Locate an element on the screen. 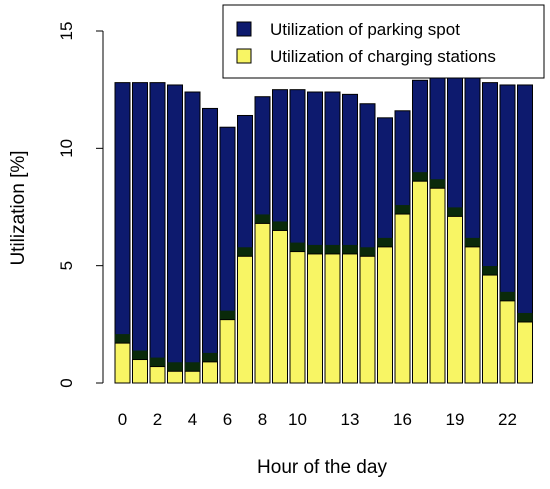  y-axis: 0 5 10 15 is located at coordinates (80, 205).